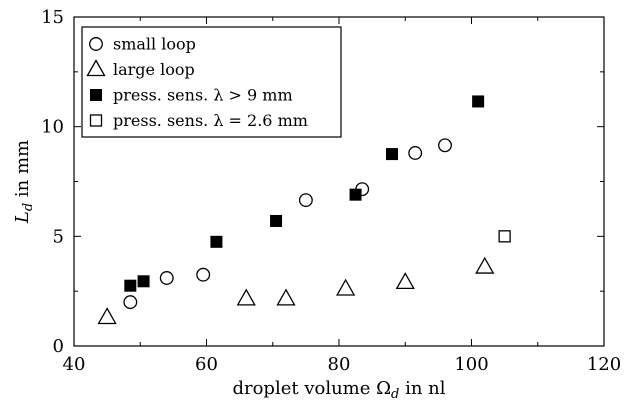 The image size is (636, 401). What do you see at coordinates (210, 120) in the screenshot?
I see `legend-label: press. sens. λ = 2.6 mm` at bounding box center [210, 120].